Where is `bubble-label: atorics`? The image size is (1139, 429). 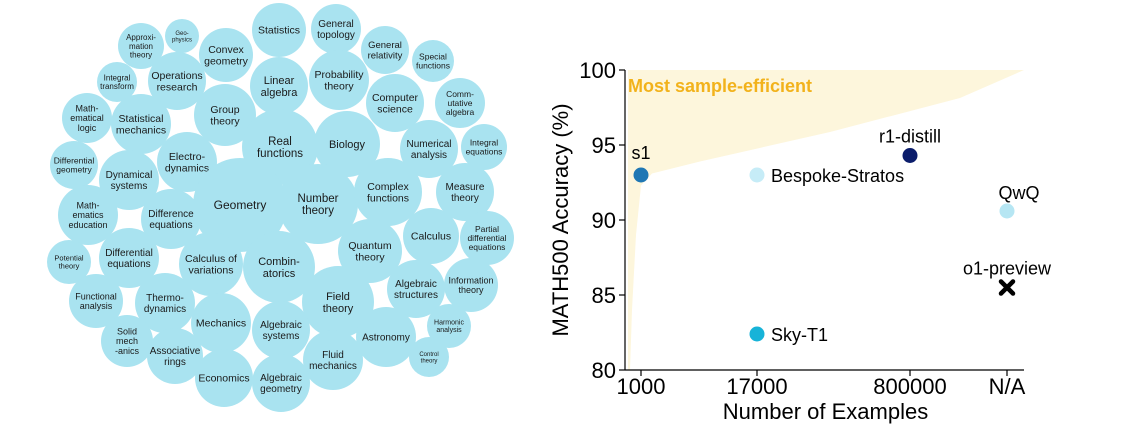
bubble-label: atorics is located at coordinates (279, 274).